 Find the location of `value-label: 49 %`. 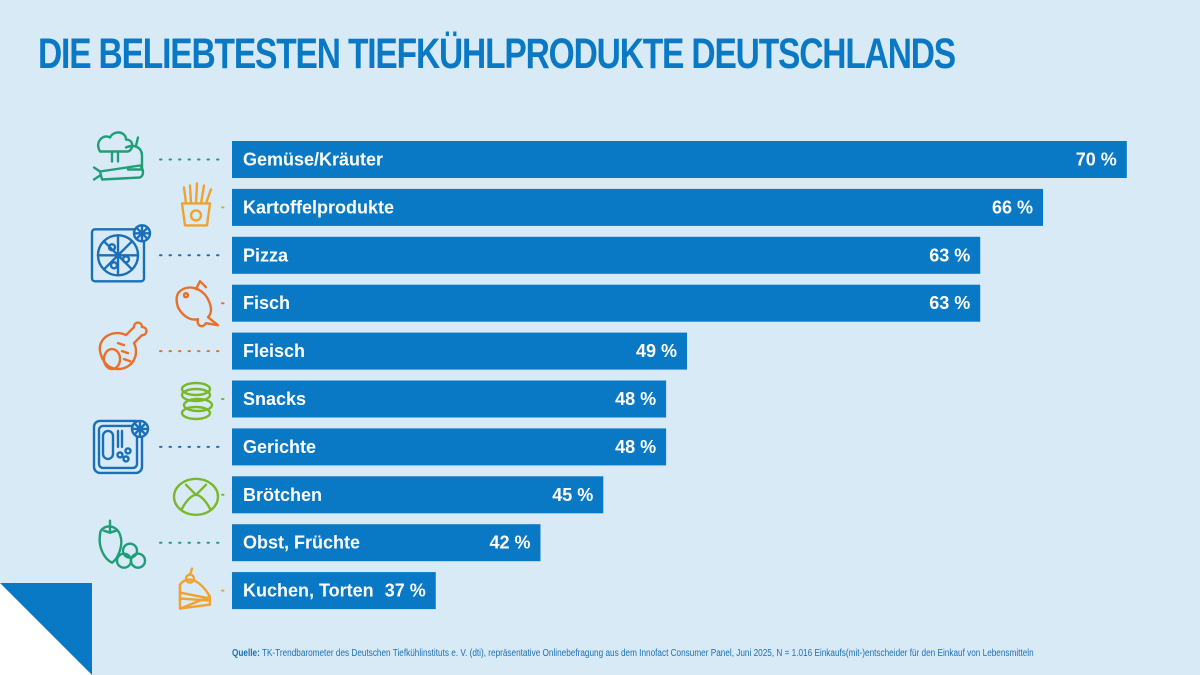

value-label: 49 % is located at coordinates (656, 351).